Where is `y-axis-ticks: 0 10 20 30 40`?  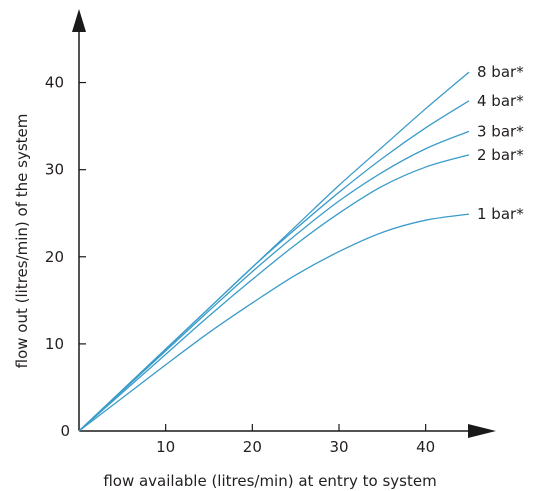 y-axis-ticks: 0 10 20 30 40 is located at coordinates (65, 257).